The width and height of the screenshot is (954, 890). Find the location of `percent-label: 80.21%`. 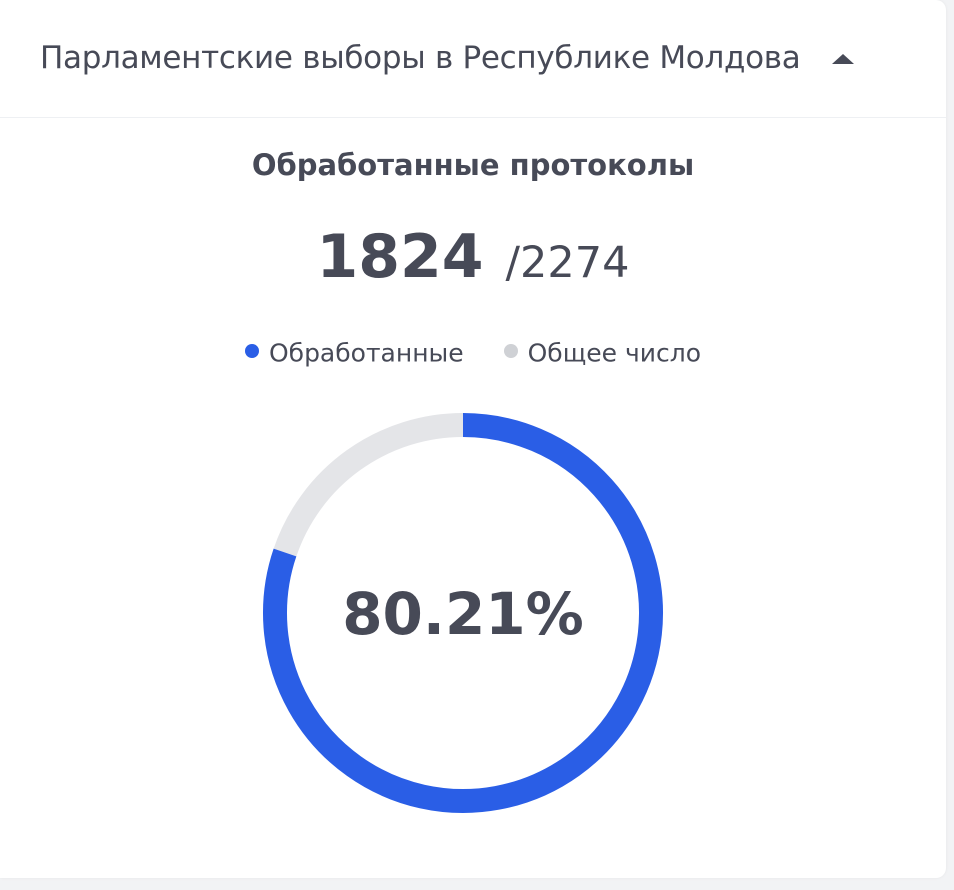

percent-label: 80.21% is located at coordinates (463, 614).